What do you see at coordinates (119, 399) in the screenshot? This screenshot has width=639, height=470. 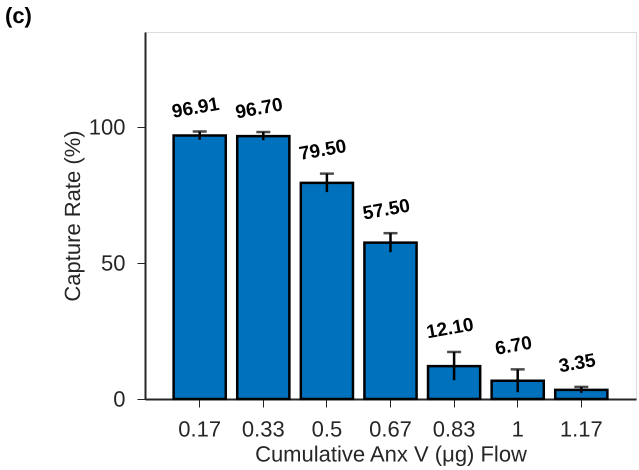 I see `y-tick-label: 0` at bounding box center [119, 399].